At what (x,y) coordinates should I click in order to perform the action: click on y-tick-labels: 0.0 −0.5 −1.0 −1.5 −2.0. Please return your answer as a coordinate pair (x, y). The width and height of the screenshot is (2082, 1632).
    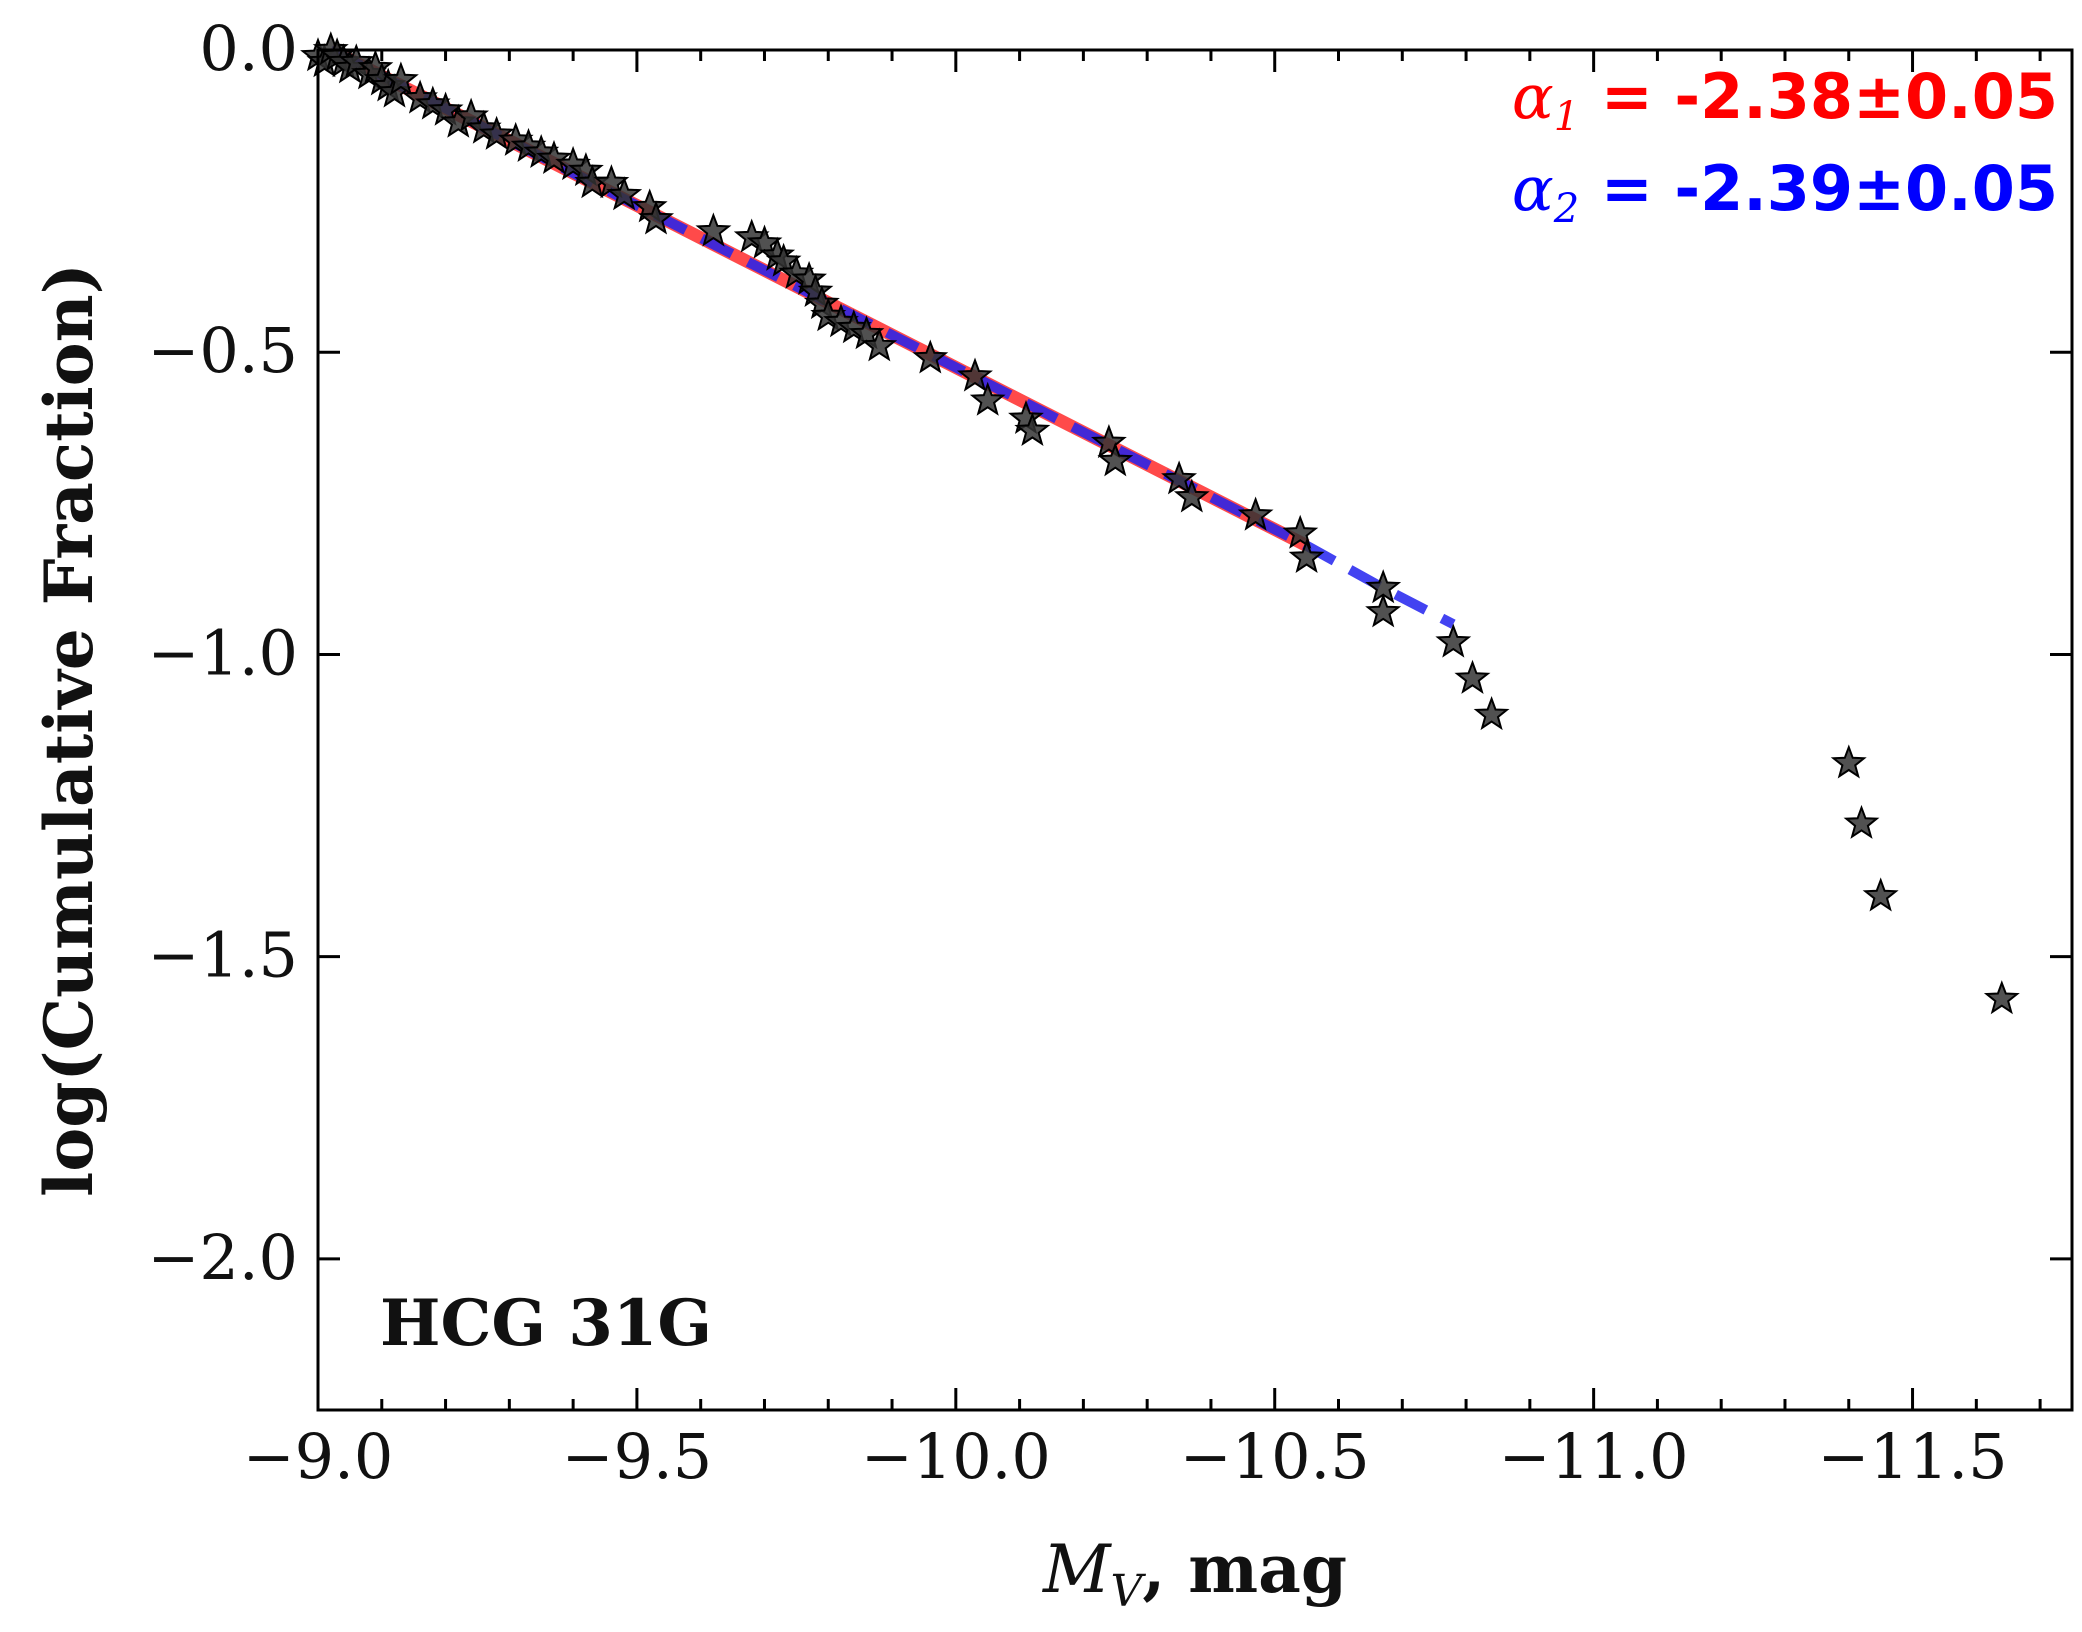
    Looking at the image, I should click on (222, 653).